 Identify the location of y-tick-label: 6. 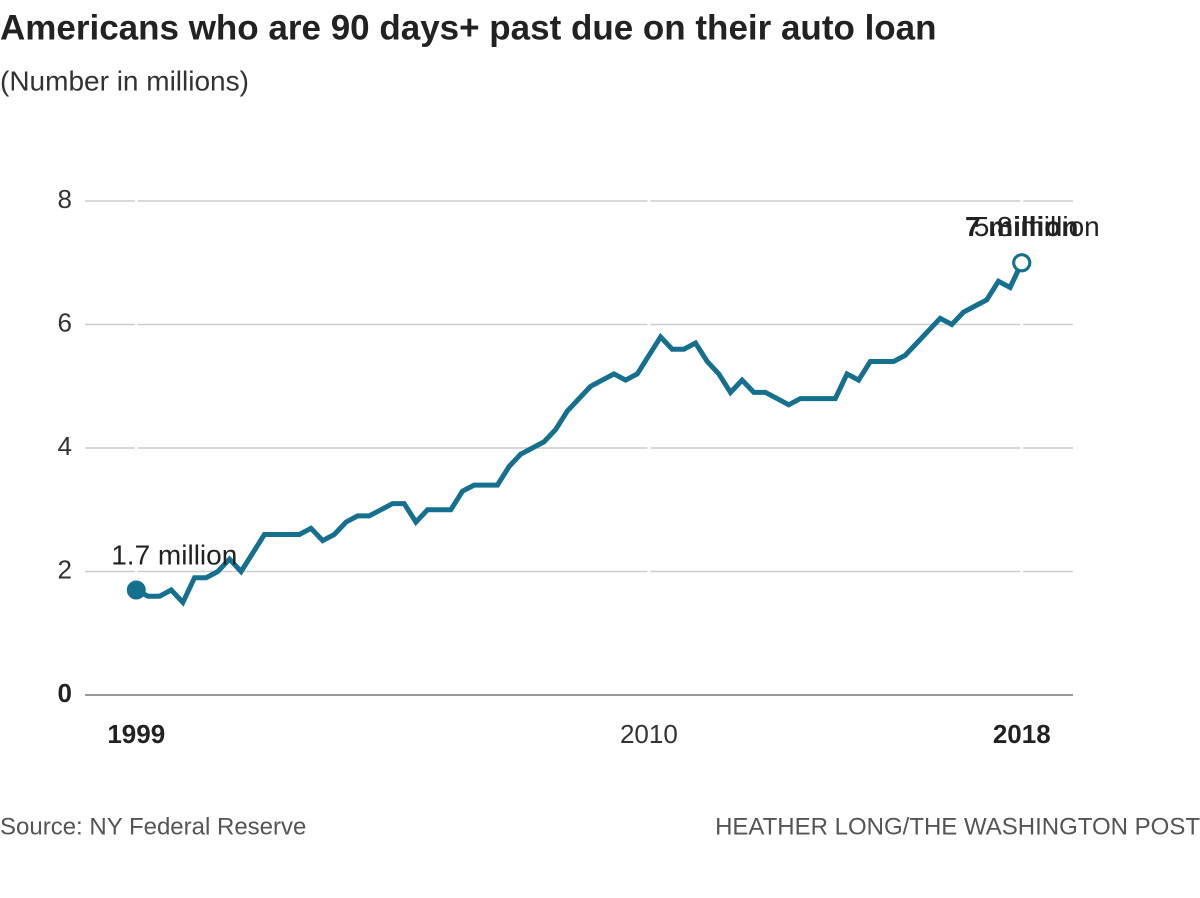
(65, 322).